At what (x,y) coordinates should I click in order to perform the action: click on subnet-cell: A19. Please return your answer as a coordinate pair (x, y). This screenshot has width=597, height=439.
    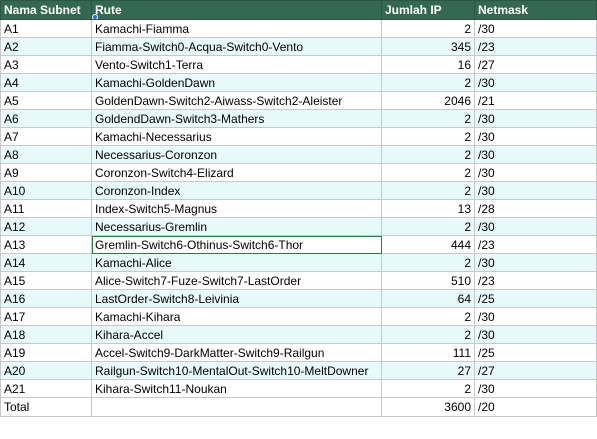
    Looking at the image, I should click on (46, 352).